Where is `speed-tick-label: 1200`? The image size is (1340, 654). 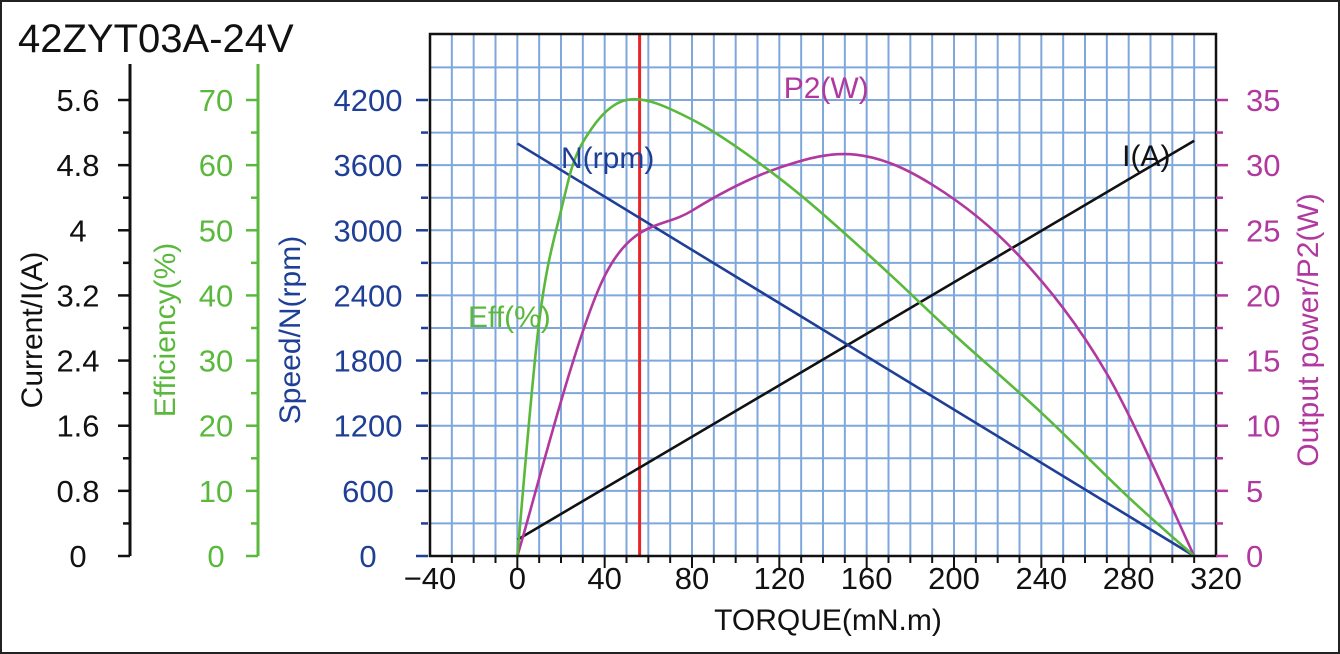 speed-tick-label: 1200 is located at coordinates (368, 426).